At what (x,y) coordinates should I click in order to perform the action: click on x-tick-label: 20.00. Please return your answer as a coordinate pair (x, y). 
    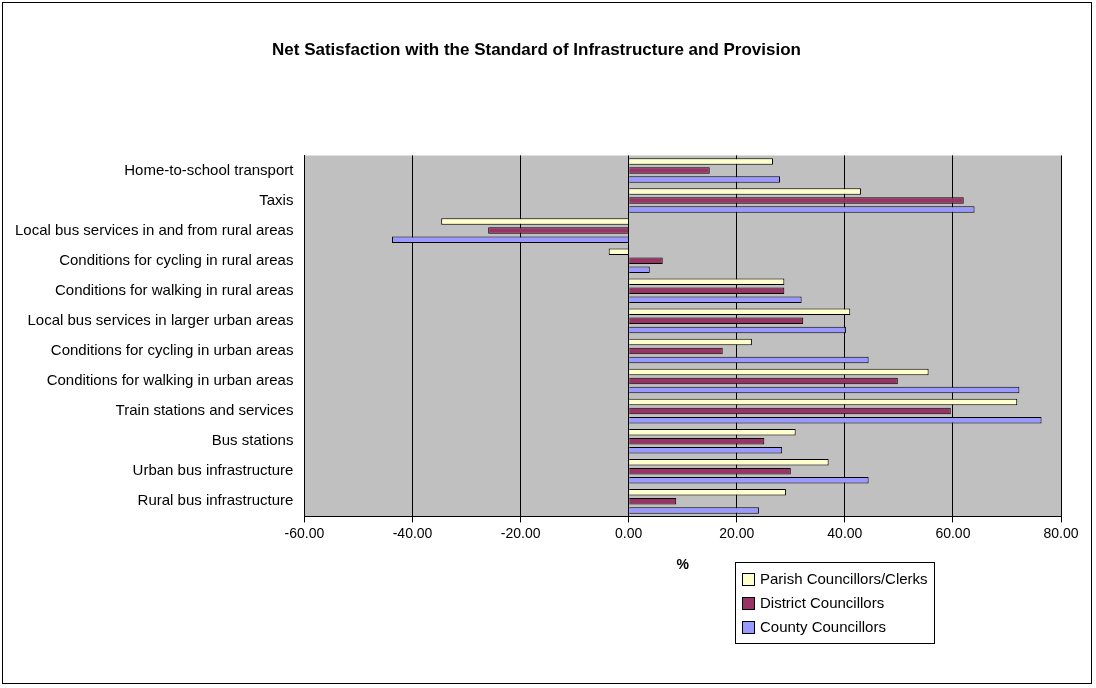
    Looking at the image, I should click on (737, 532).